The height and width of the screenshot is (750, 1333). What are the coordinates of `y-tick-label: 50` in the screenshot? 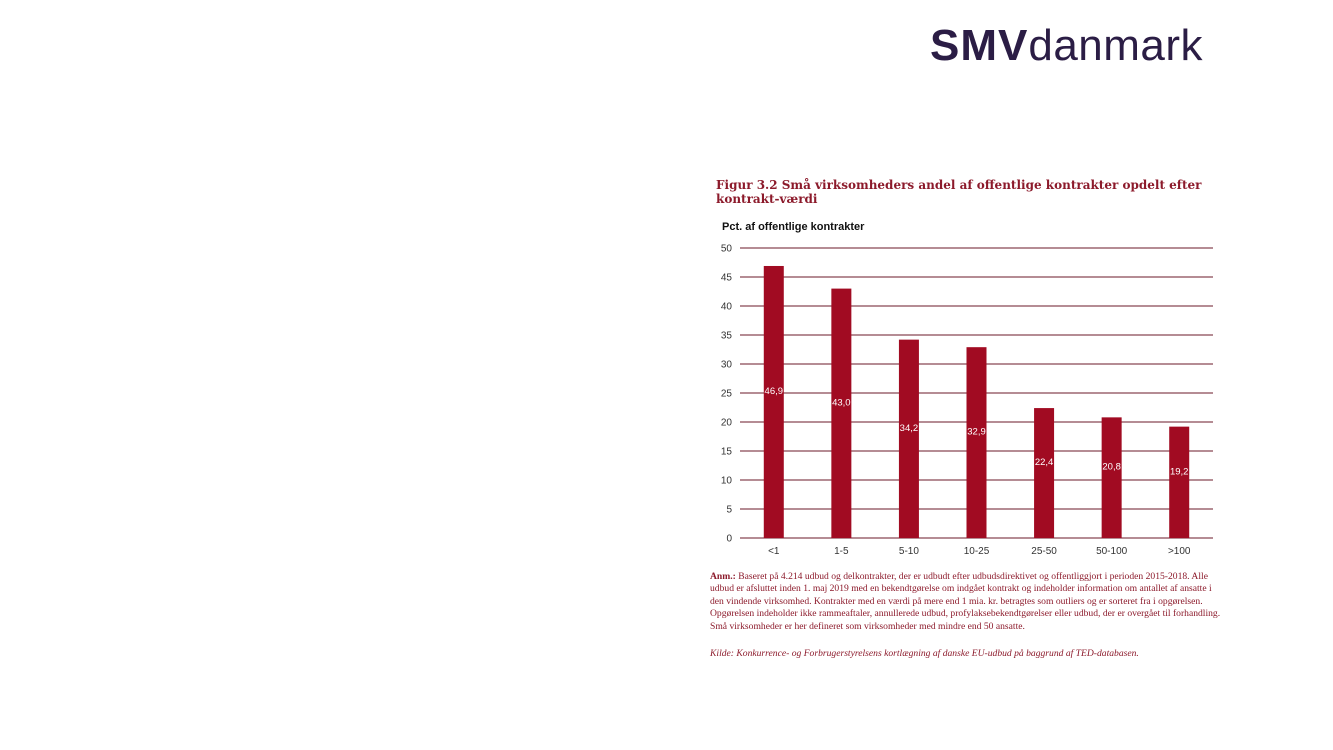 It's located at (727, 249).